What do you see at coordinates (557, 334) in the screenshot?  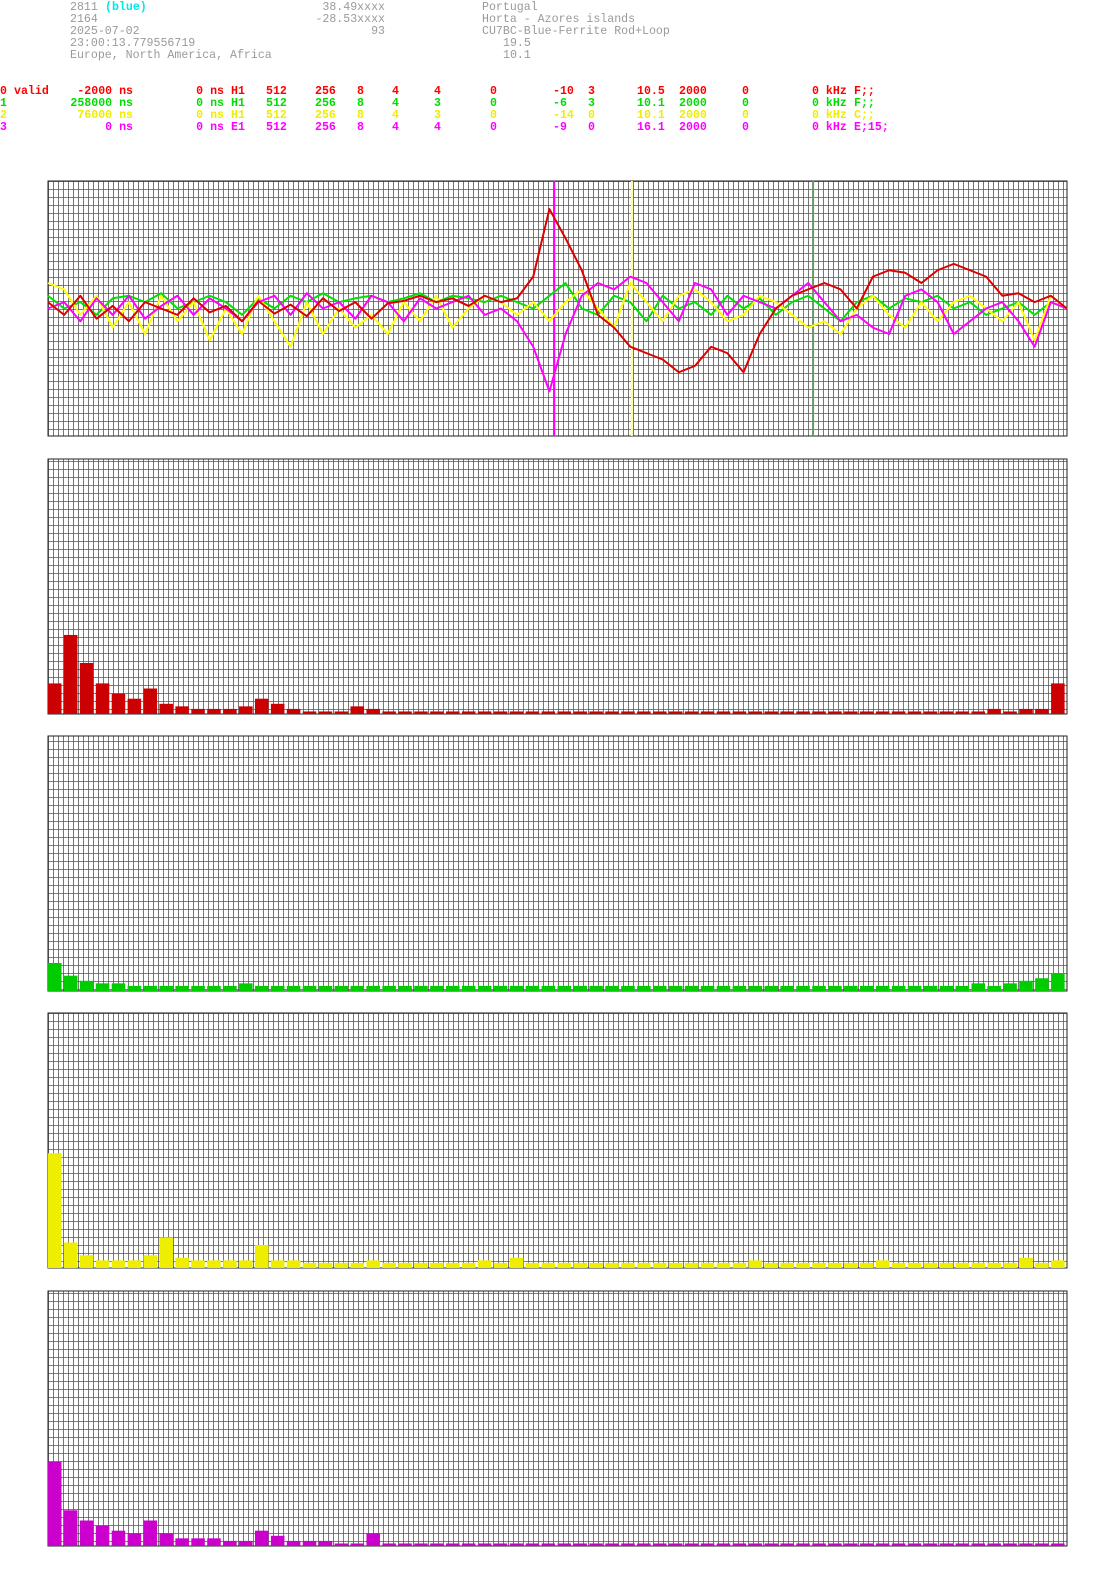 I see `waveform` at bounding box center [557, 334].